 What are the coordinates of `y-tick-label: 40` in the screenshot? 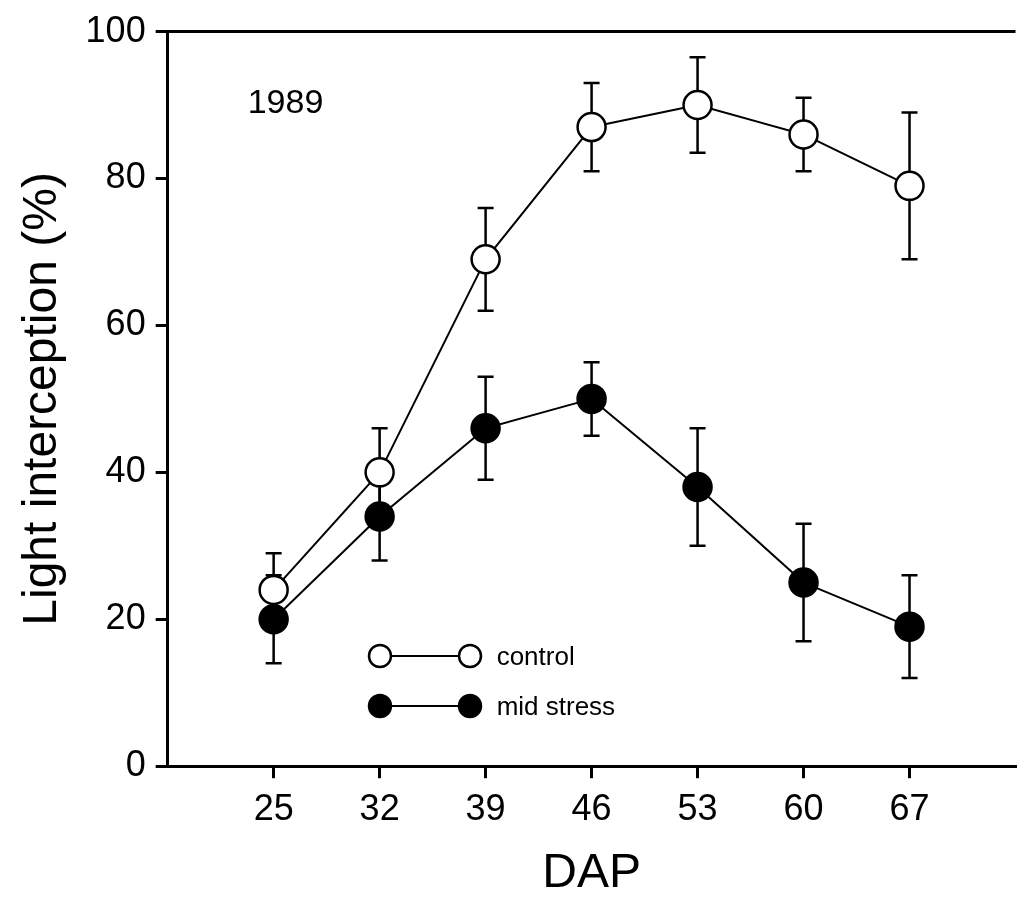 It's located at (125, 470).